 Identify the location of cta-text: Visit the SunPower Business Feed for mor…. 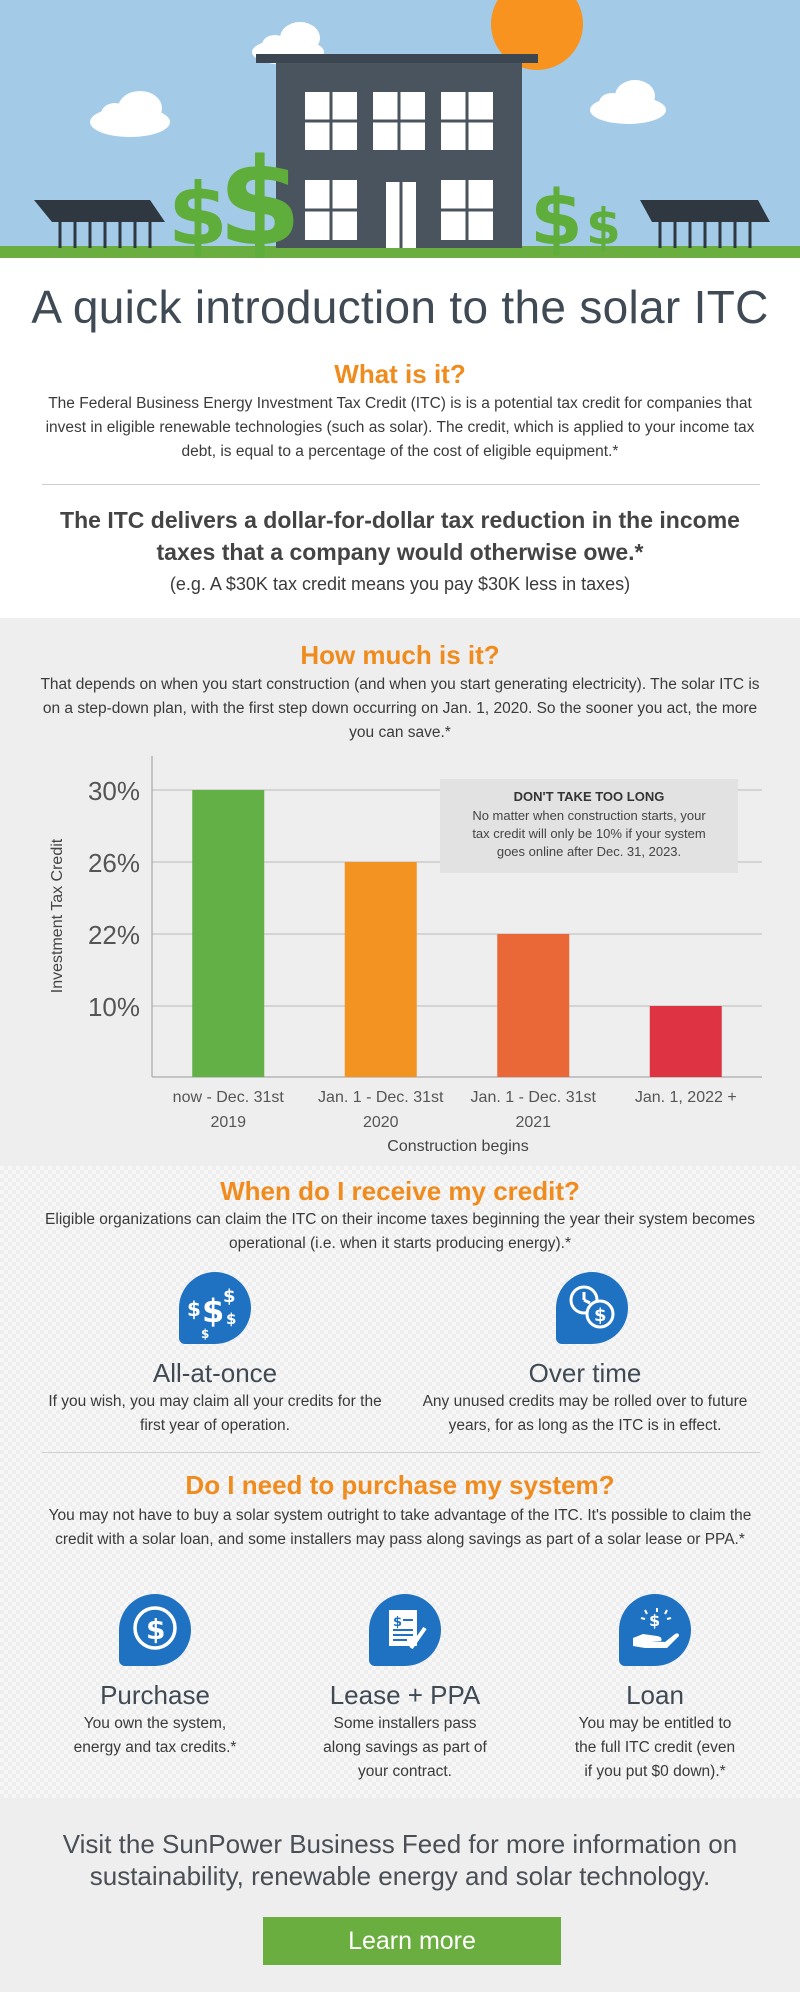
(400, 1860).